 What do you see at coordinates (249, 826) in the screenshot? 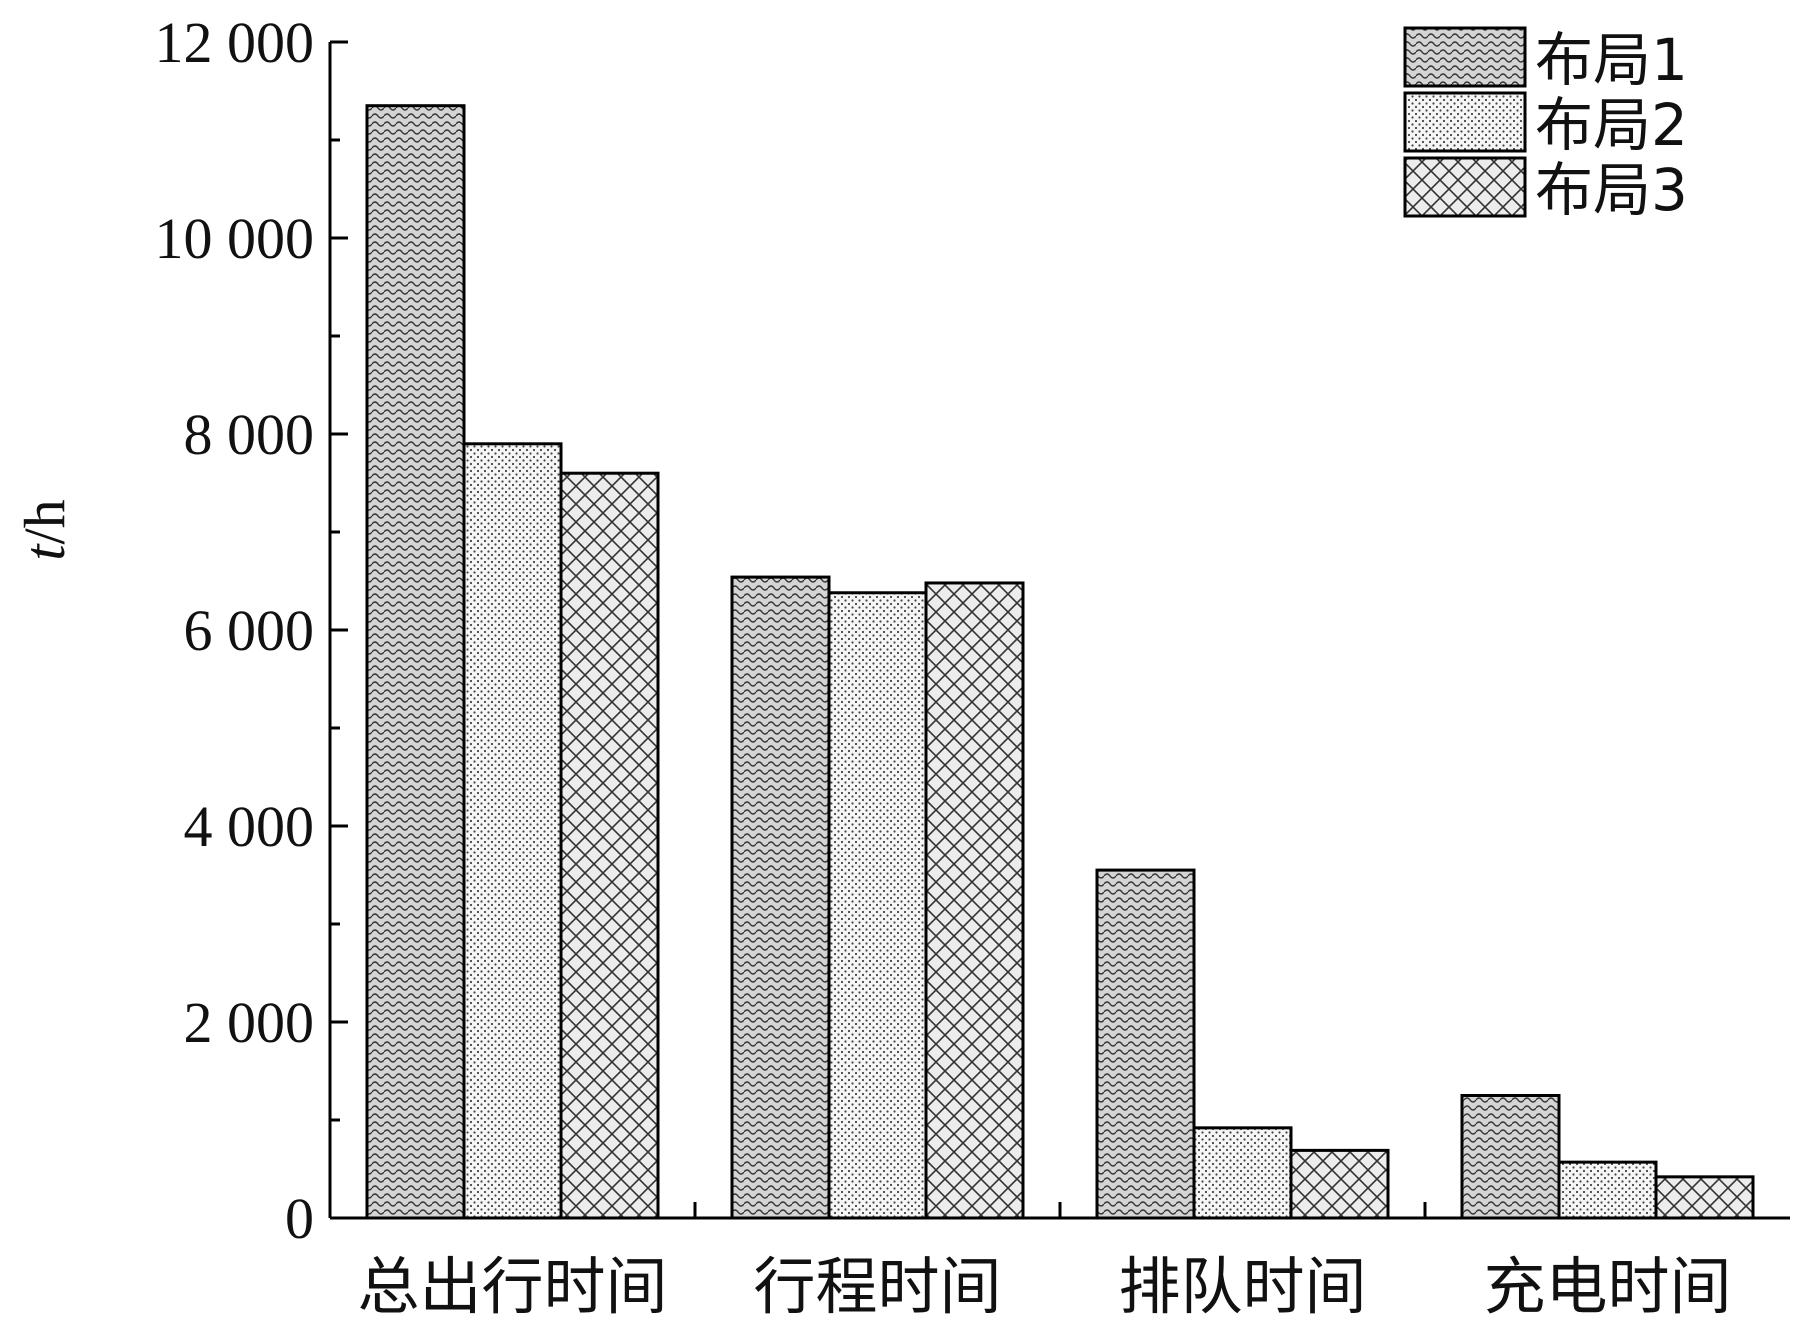
I see `y-tick-label: 4 000` at bounding box center [249, 826].